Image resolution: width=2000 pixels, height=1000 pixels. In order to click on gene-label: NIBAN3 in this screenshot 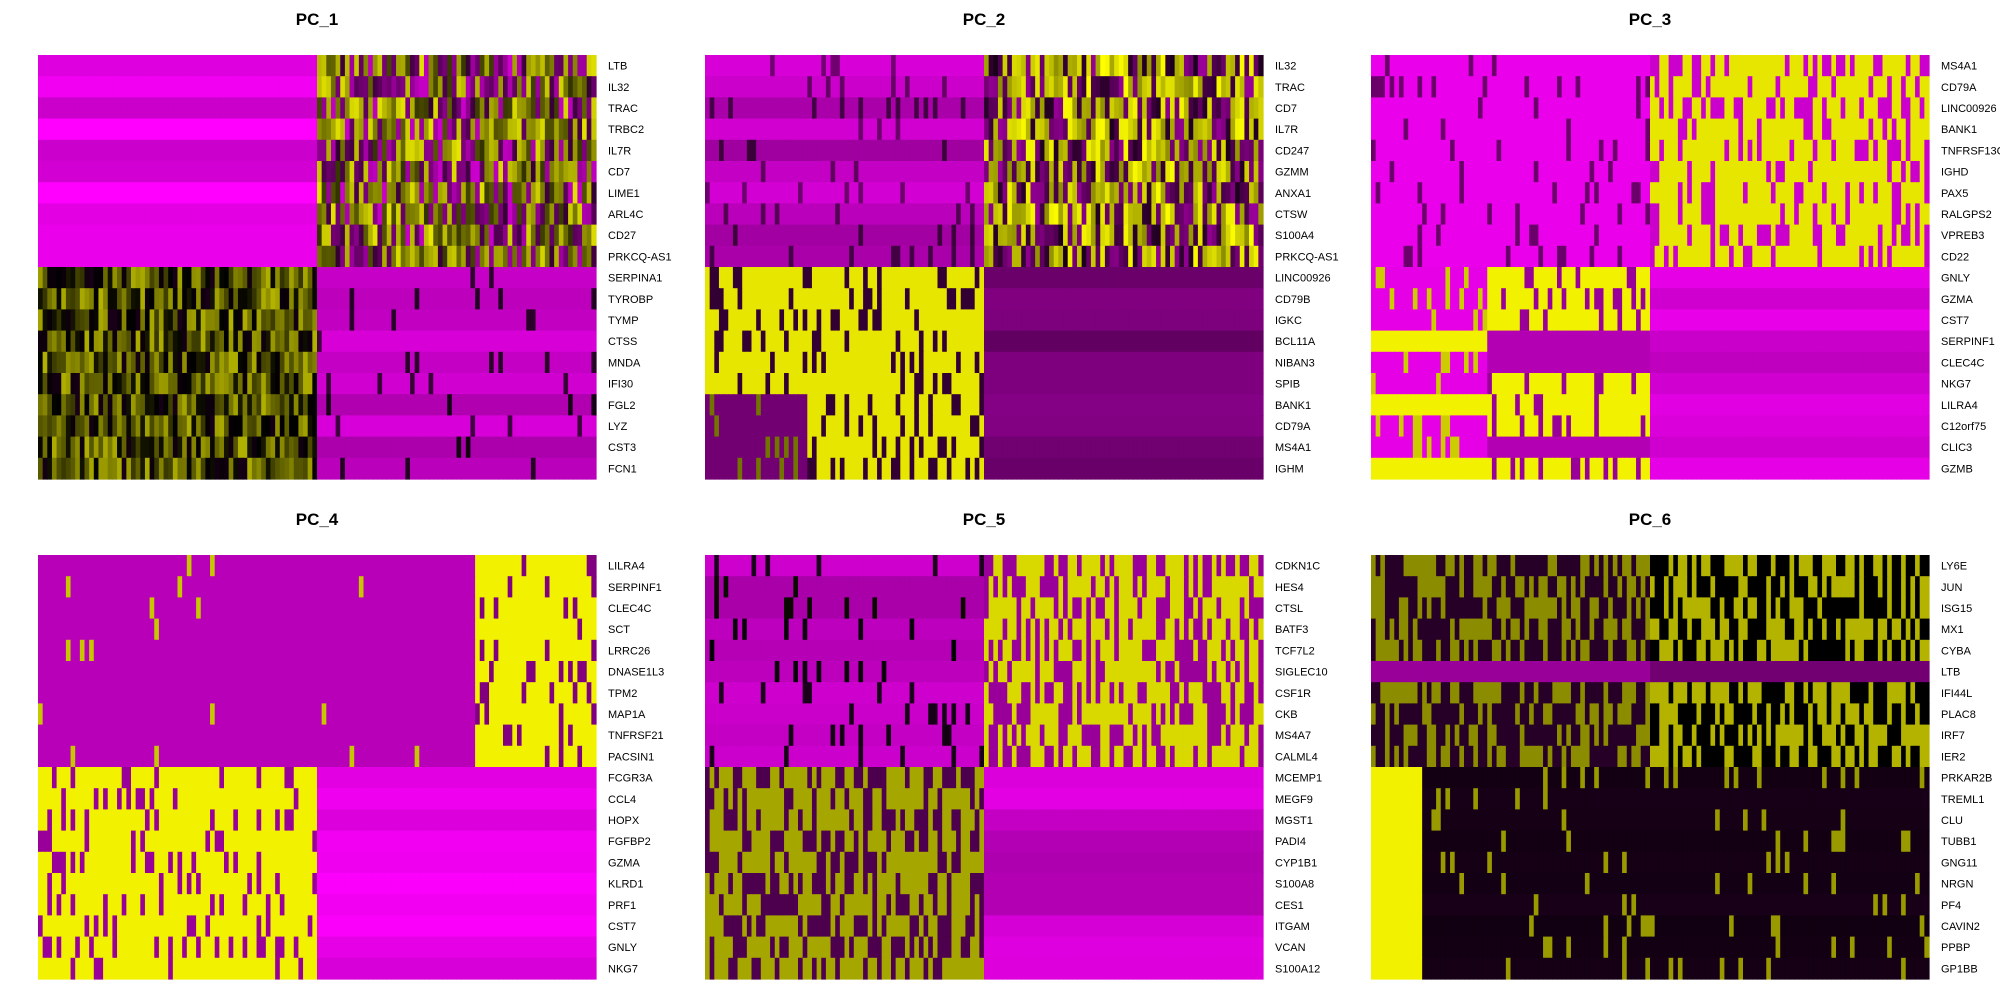, I will do `click(1295, 363)`.